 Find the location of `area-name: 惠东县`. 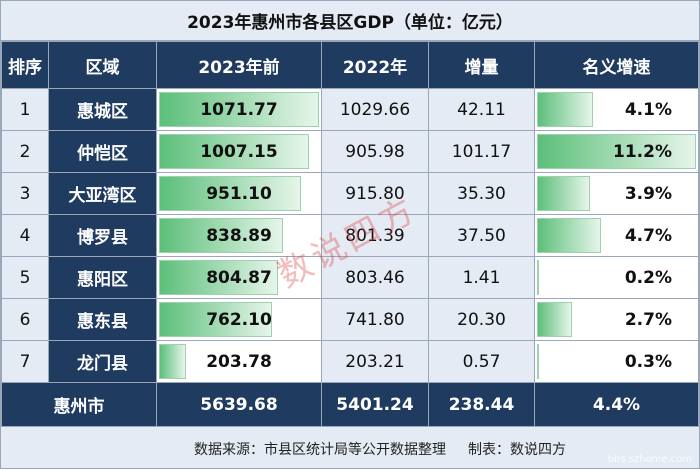

area-name: 惠东县 is located at coordinates (102, 319).